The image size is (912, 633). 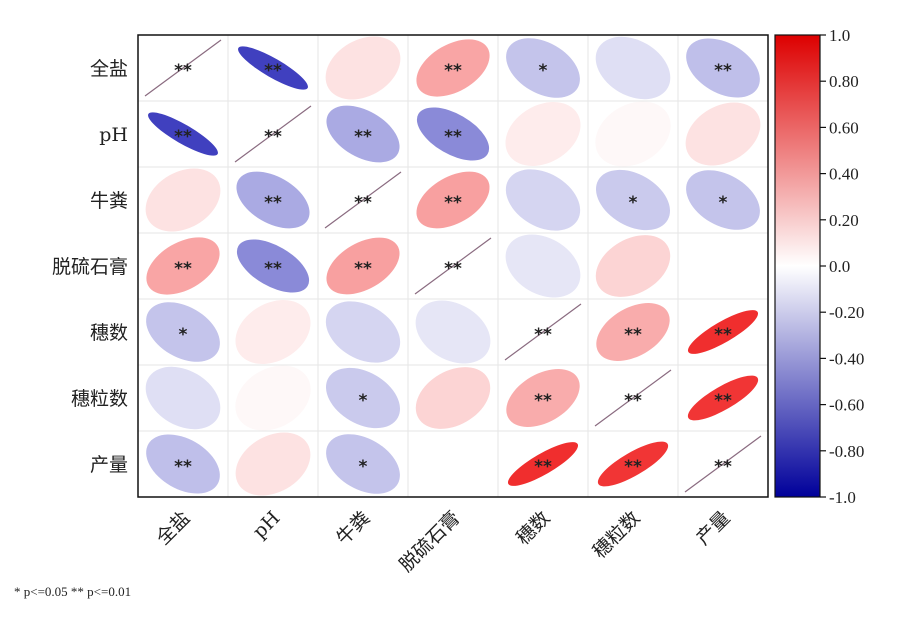 I want to click on colorbar-tick-label: 1.0, so click(x=839, y=35).